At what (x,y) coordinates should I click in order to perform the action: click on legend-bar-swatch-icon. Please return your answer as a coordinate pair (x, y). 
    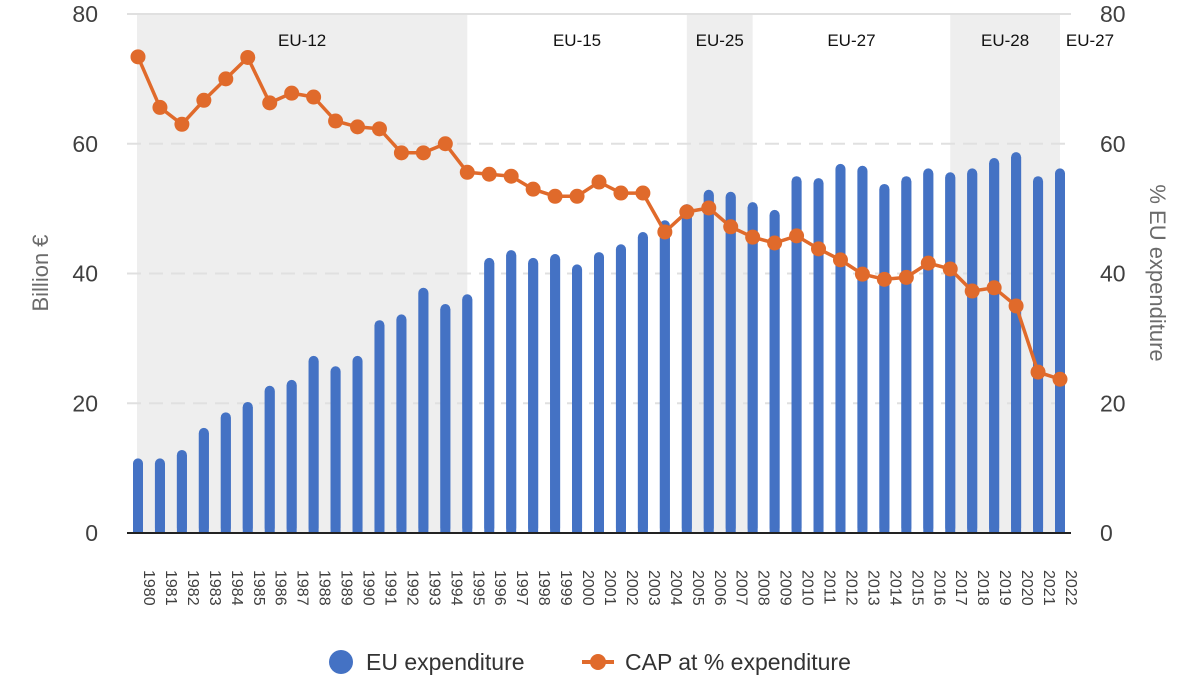
    Looking at the image, I should click on (341, 662).